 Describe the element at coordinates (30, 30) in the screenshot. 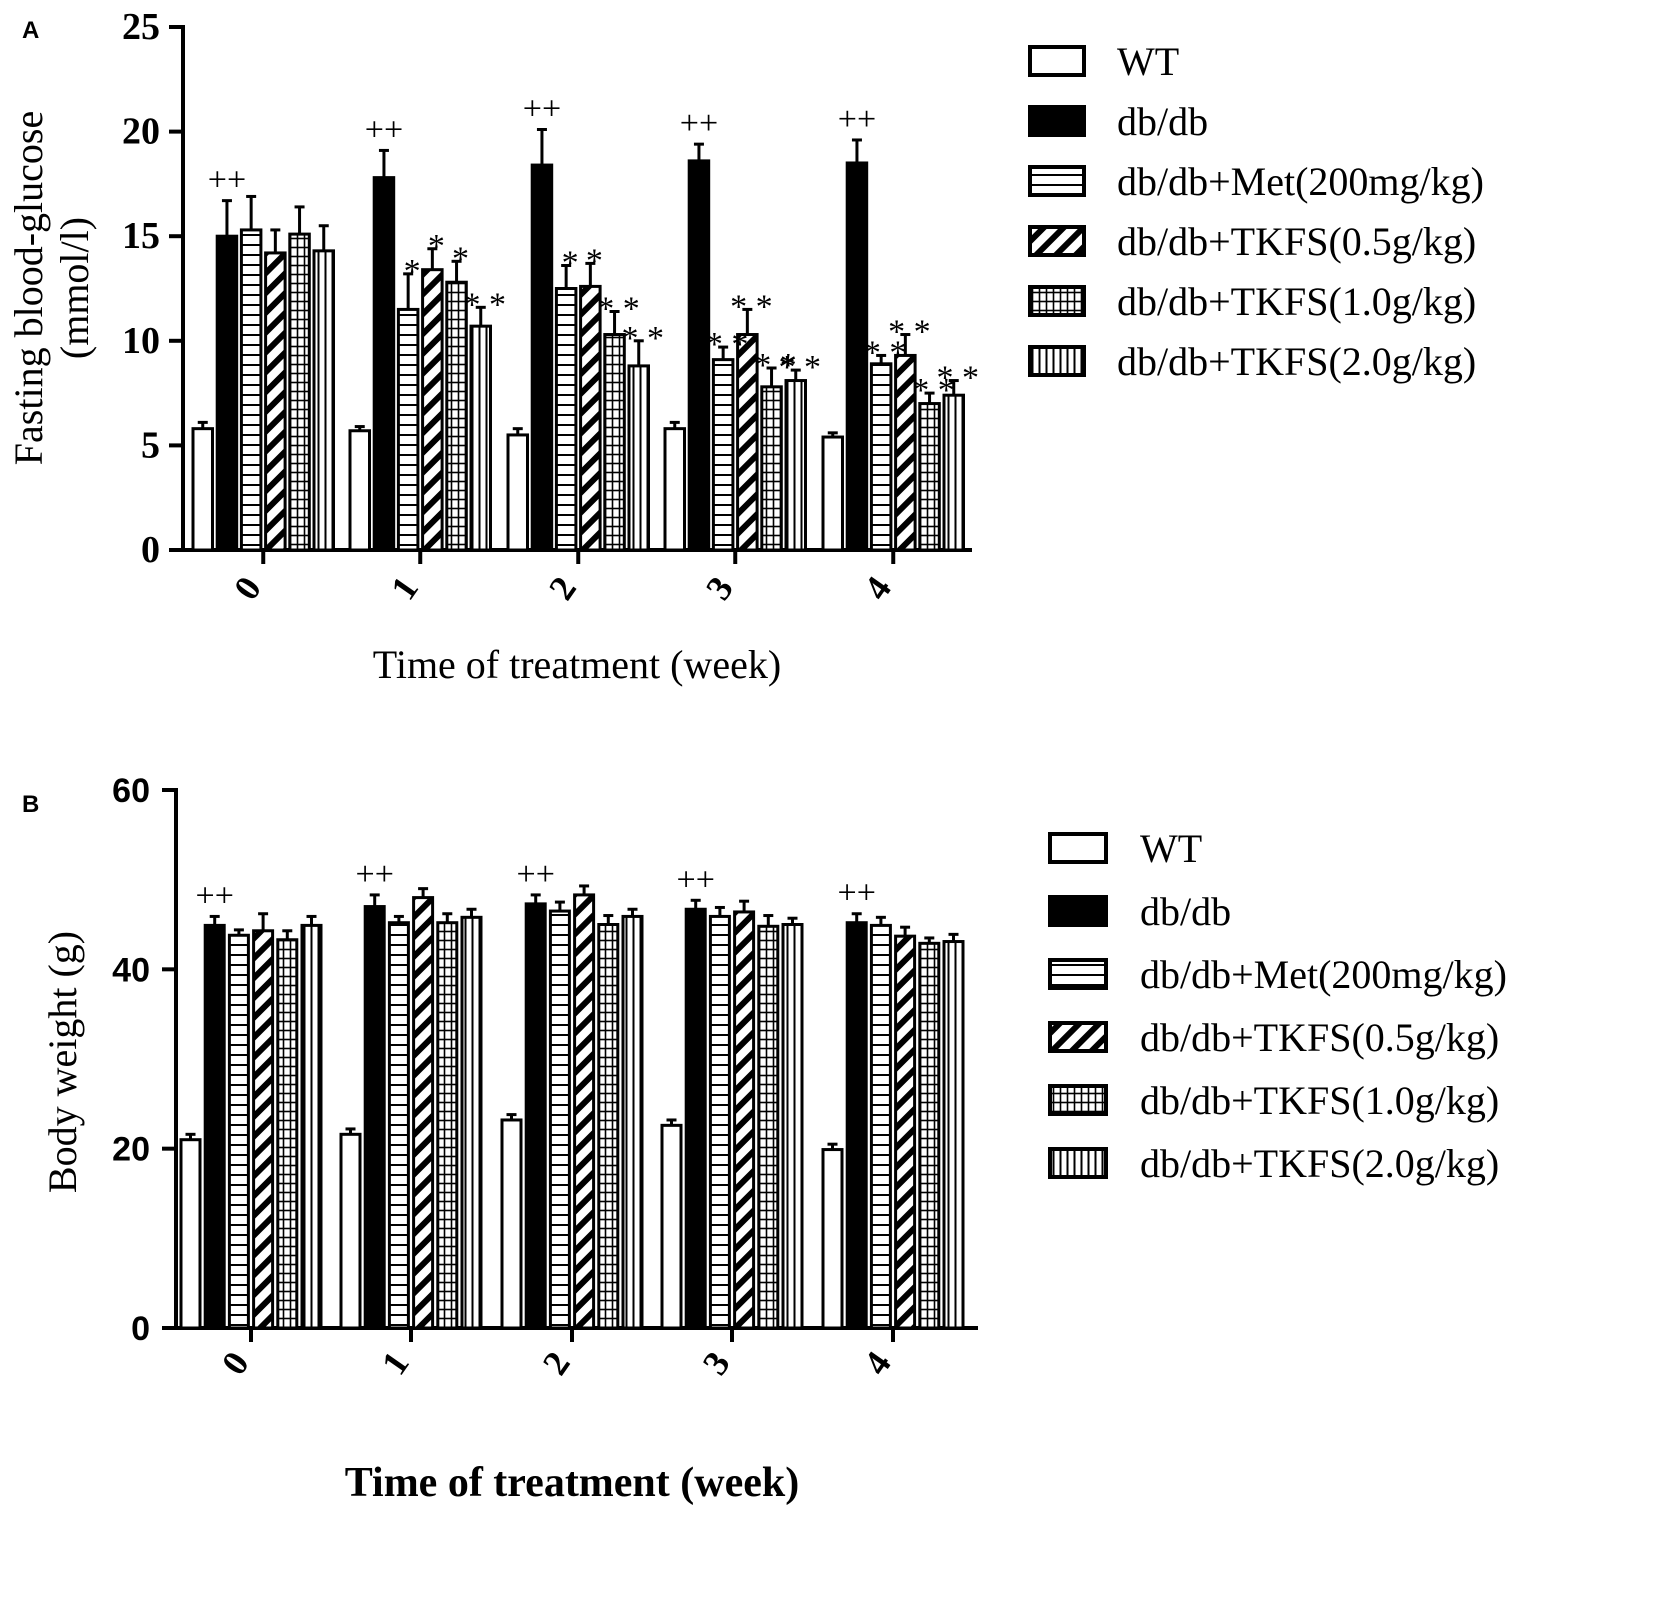

I see `panel-a-label: A` at that location.